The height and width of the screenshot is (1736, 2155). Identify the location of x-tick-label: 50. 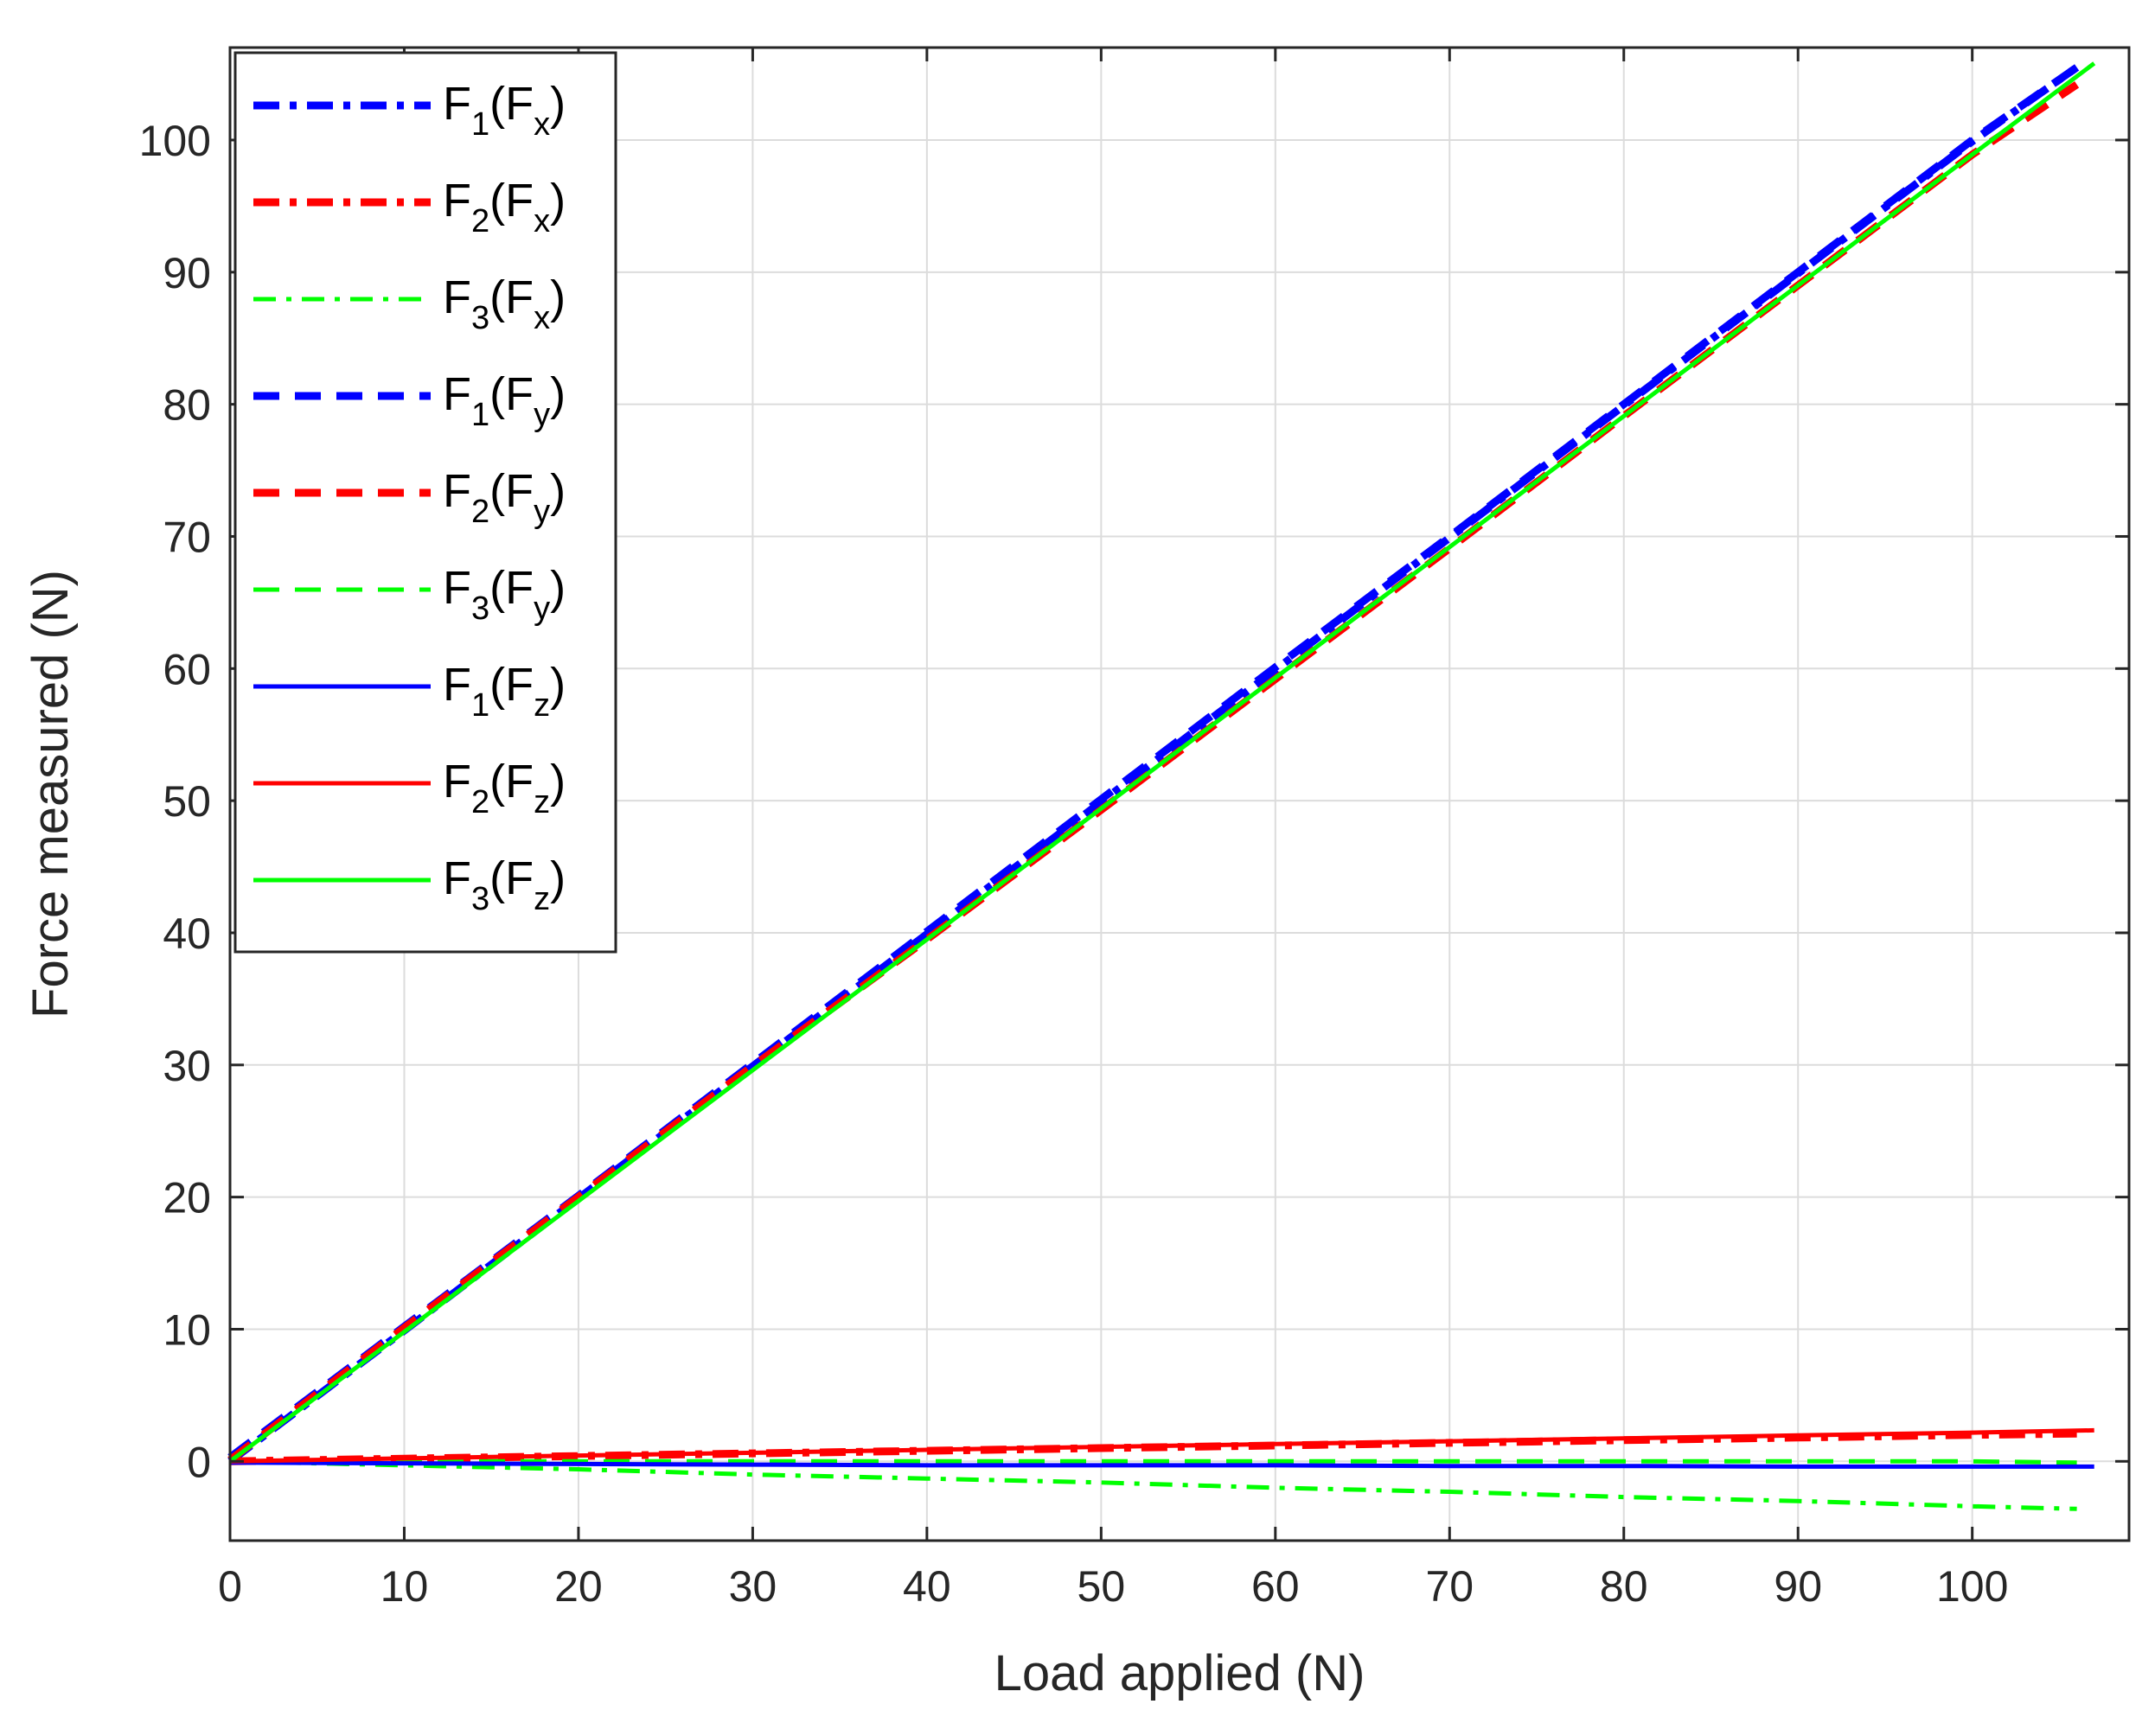
(1102, 1586).